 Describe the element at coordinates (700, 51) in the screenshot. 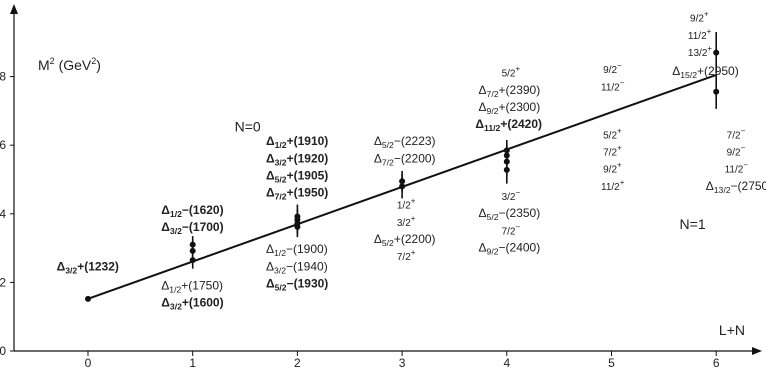

I see `state-label: 13/2+` at that location.